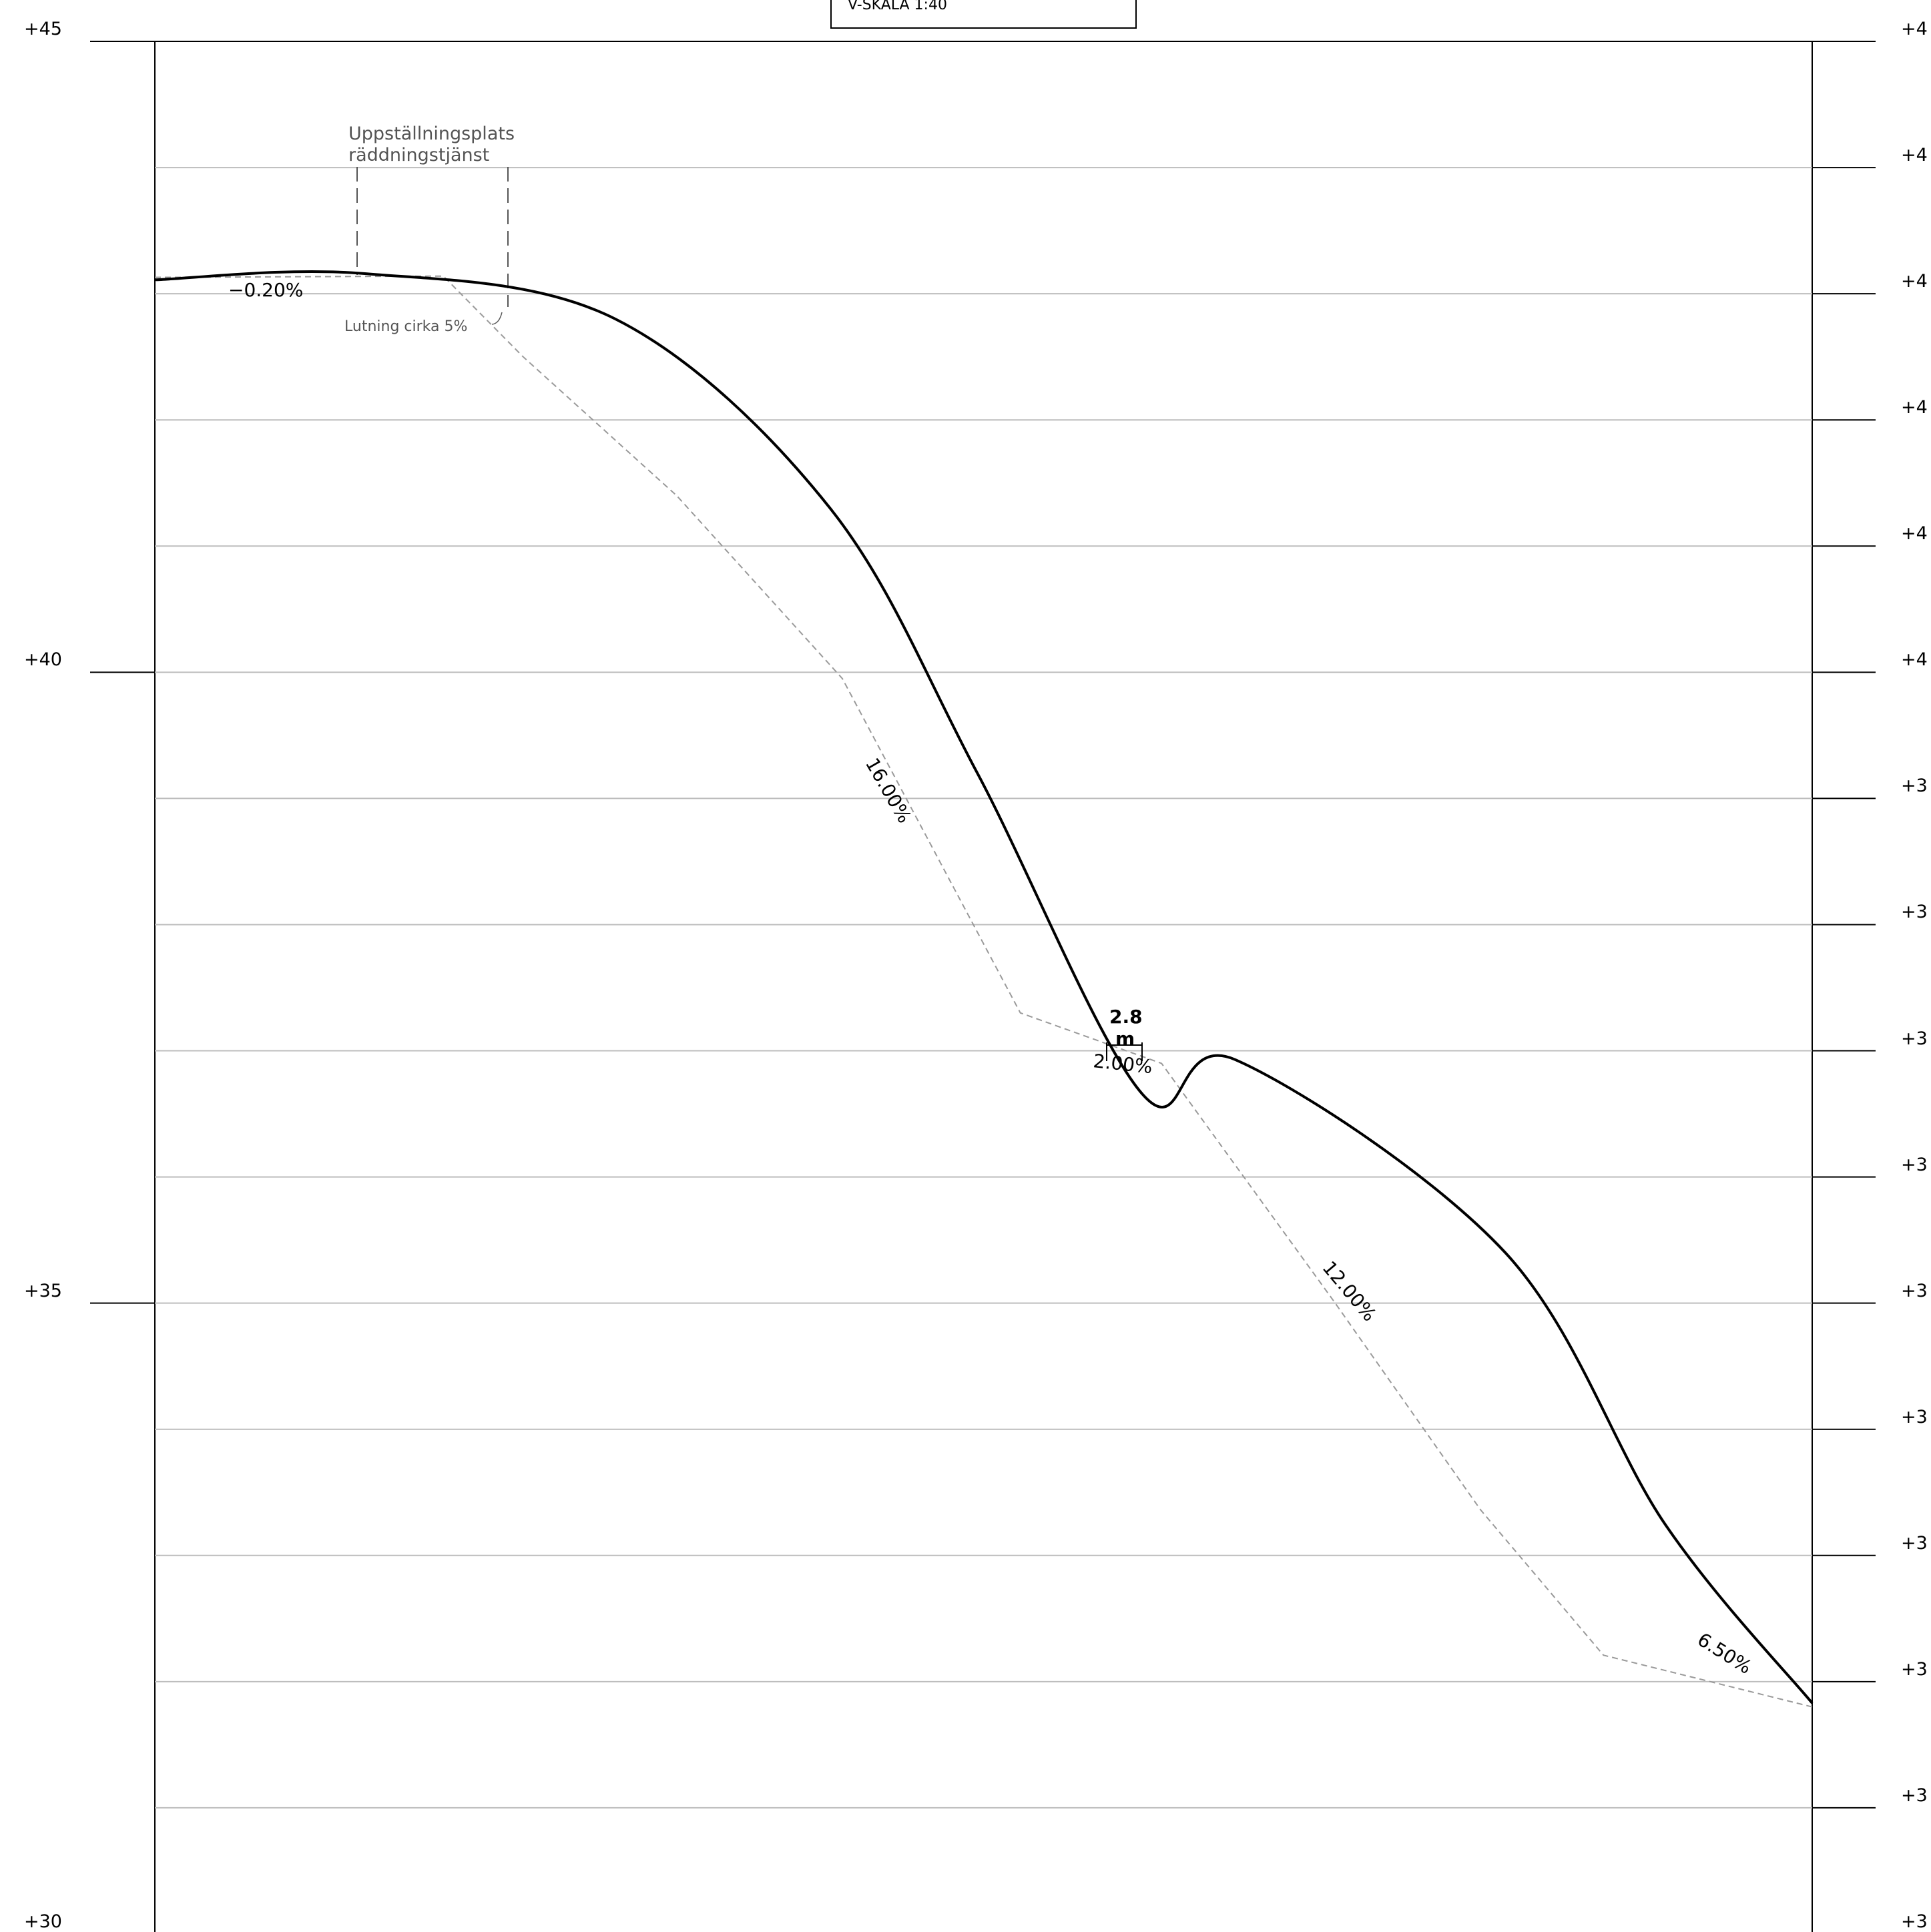 This screenshot has width=1931, height=1932. I want to click on area-label-line2: räddningstjänst, so click(418, 155).